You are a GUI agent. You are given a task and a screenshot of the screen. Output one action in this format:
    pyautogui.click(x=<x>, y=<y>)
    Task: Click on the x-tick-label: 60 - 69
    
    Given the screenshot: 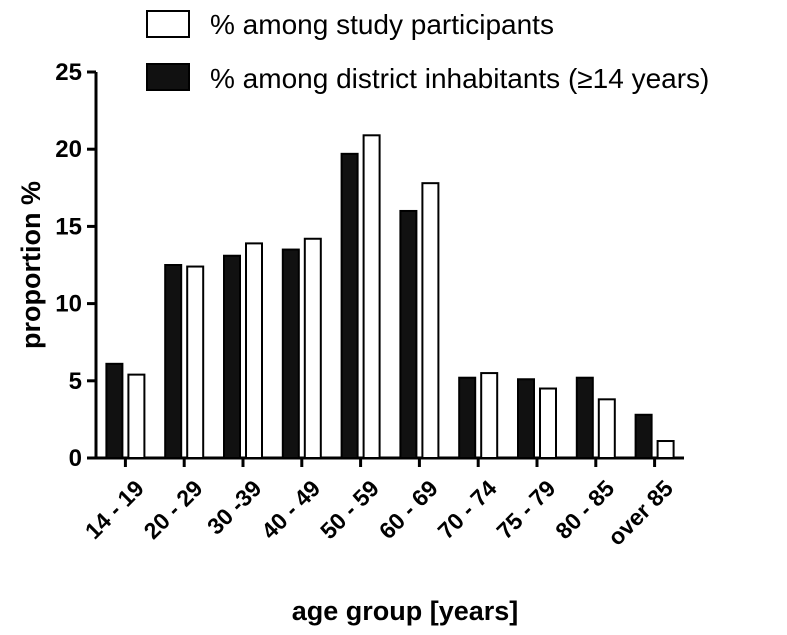 What is the action you would take?
    pyautogui.click(x=408, y=509)
    